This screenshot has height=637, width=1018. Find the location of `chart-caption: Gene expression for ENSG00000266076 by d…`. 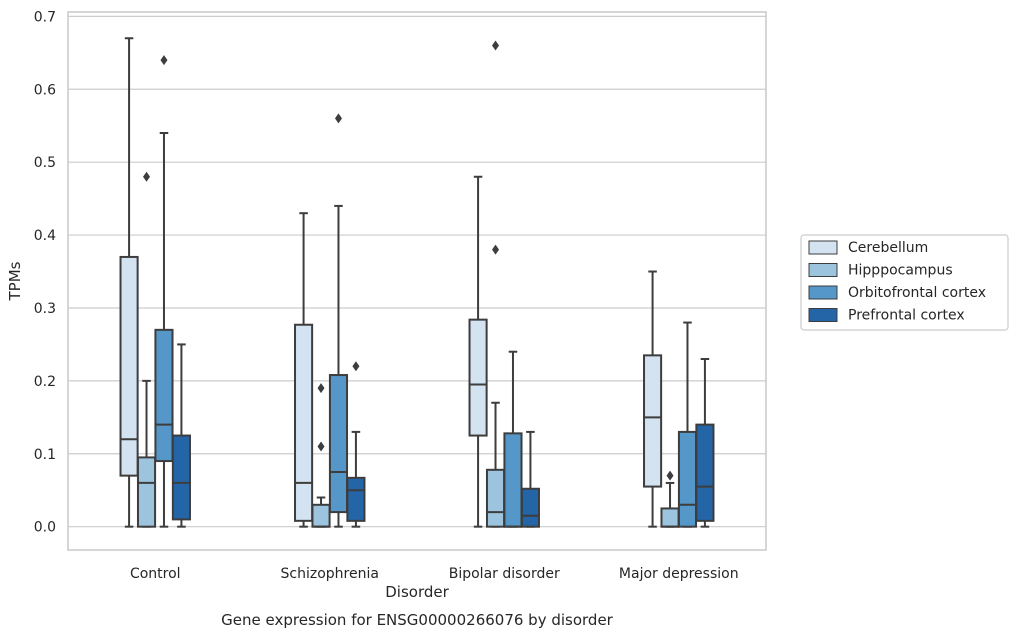

chart-caption: Gene expression for ENSG00000266076 by d… is located at coordinates (417, 620).